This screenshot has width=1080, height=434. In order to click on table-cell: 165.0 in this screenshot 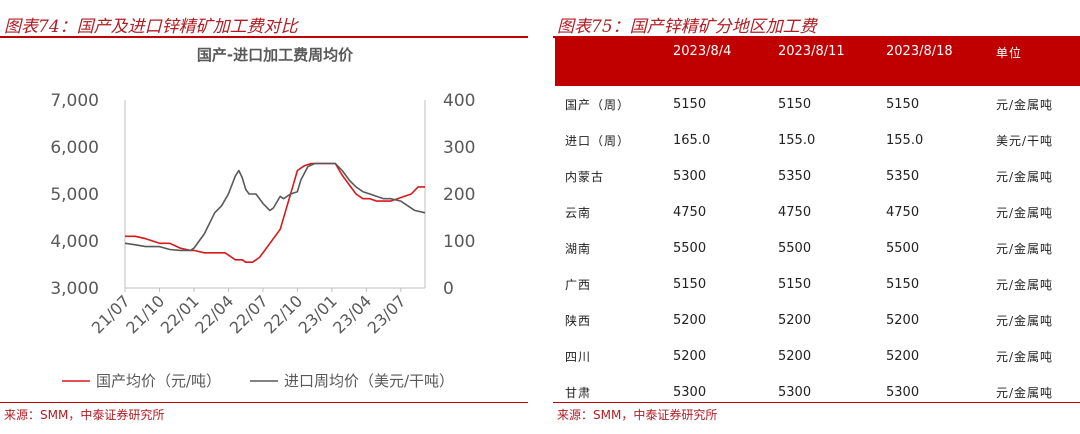, I will do `click(692, 140)`.